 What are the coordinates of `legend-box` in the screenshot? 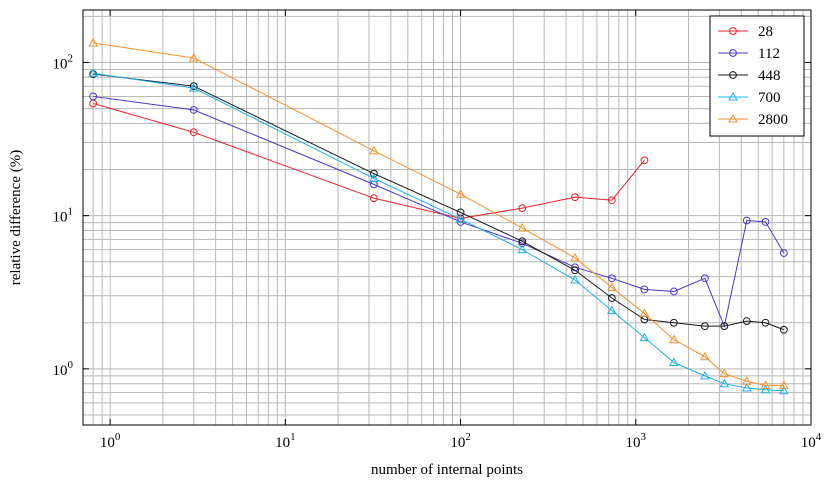 It's located at (757, 76).